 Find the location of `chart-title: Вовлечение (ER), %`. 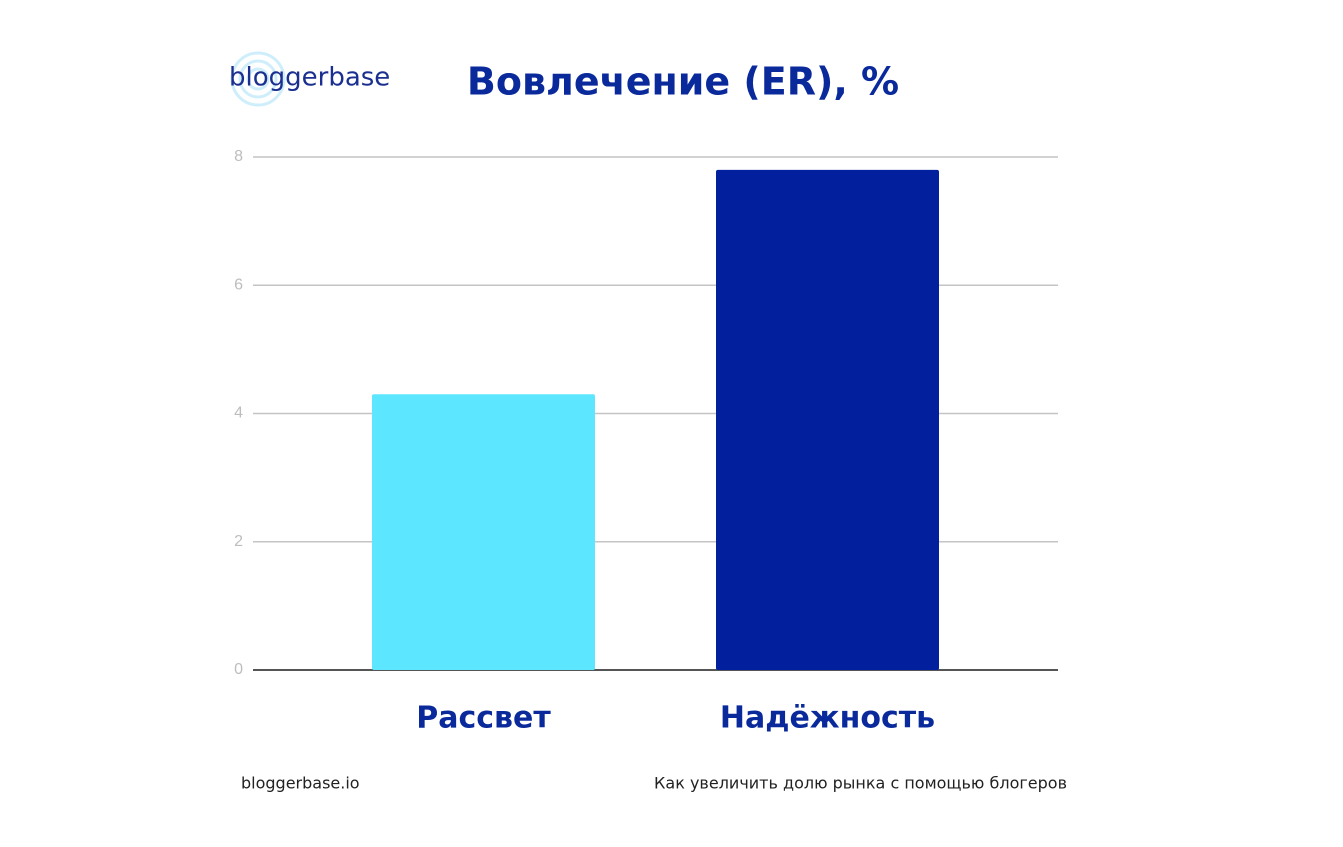

chart-title: Вовлечение (ER), % is located at coordinates (683, 82).